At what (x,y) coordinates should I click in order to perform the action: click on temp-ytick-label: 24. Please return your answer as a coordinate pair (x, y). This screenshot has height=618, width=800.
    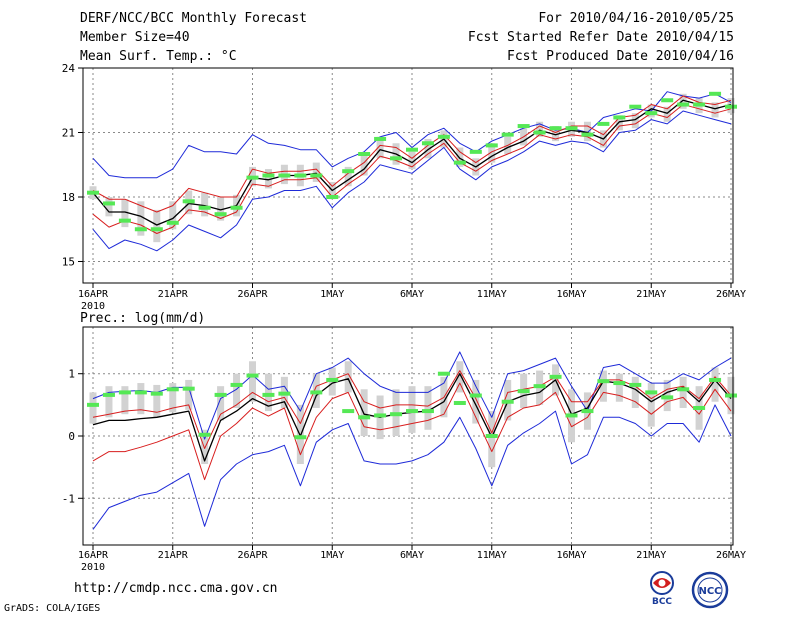
    Looking at the image, I should click on (69, 68).